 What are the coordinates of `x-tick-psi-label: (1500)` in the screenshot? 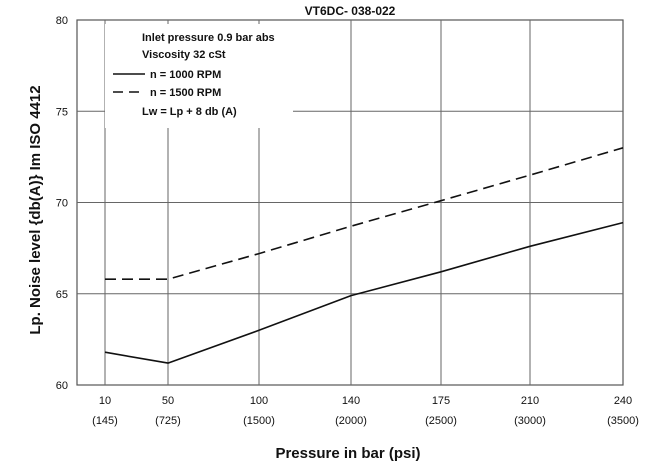 It's located at (259, 421).